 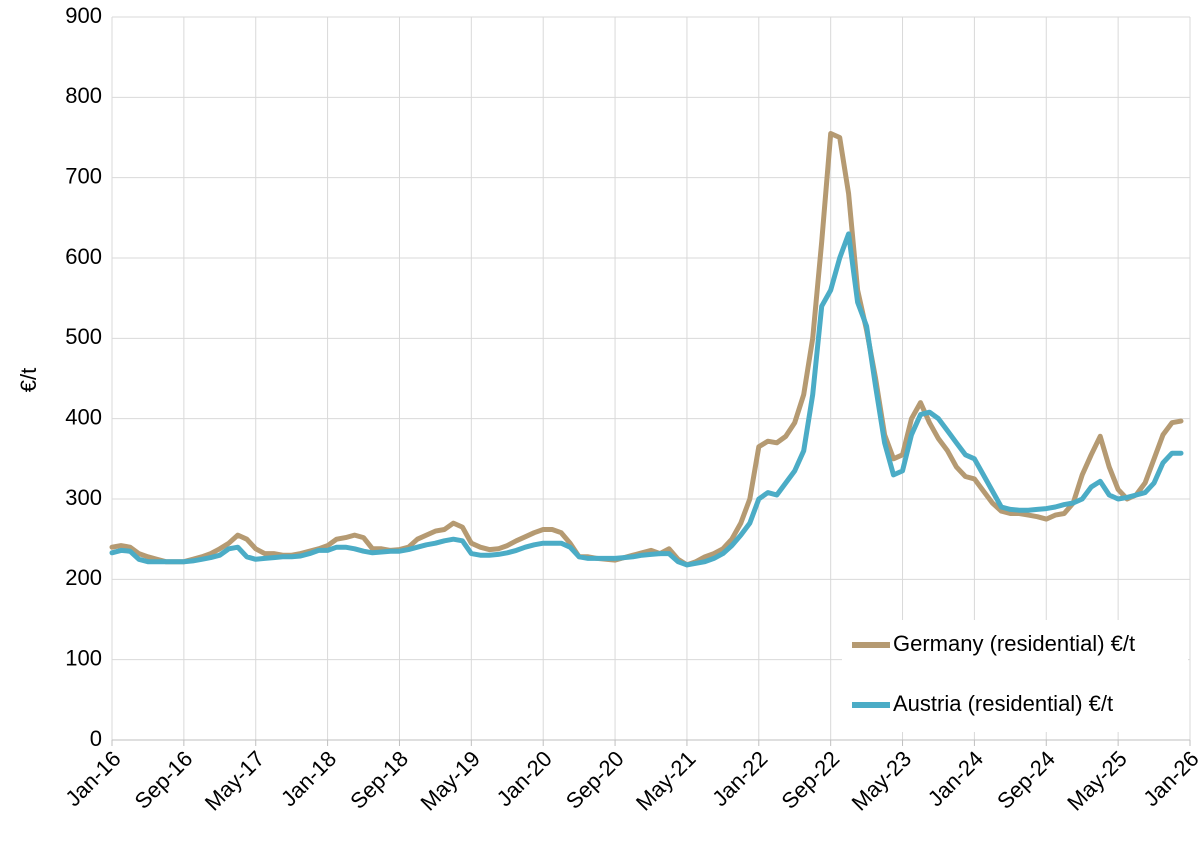 I want to click on y-tick-label: 800, so click(x=83, y=95).